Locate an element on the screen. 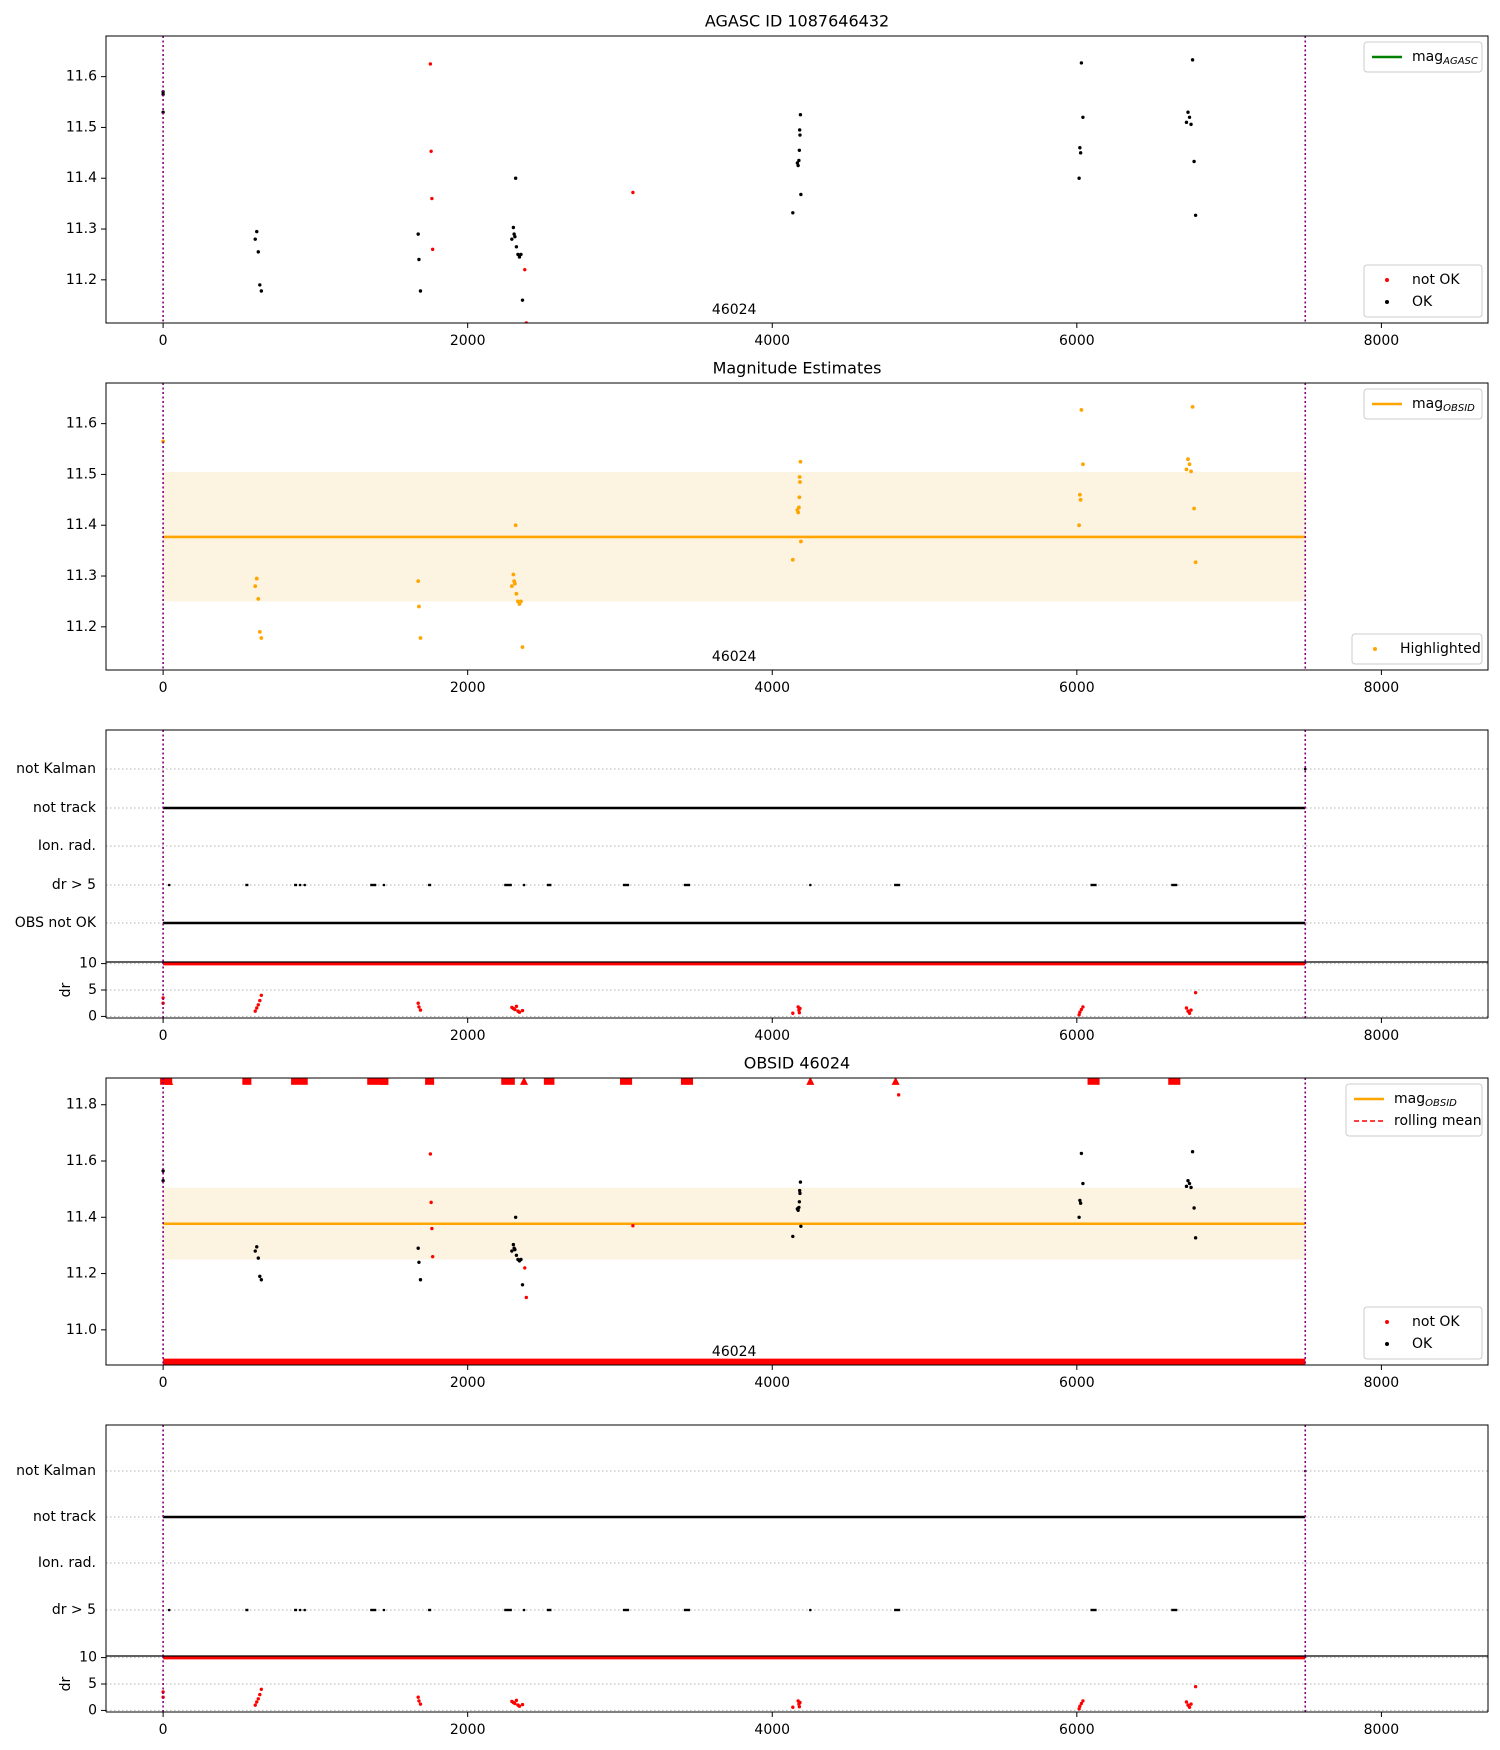 This screenshot has width=1500, height=1750. clipped-high-marker is located at coordinates (810, 1081).